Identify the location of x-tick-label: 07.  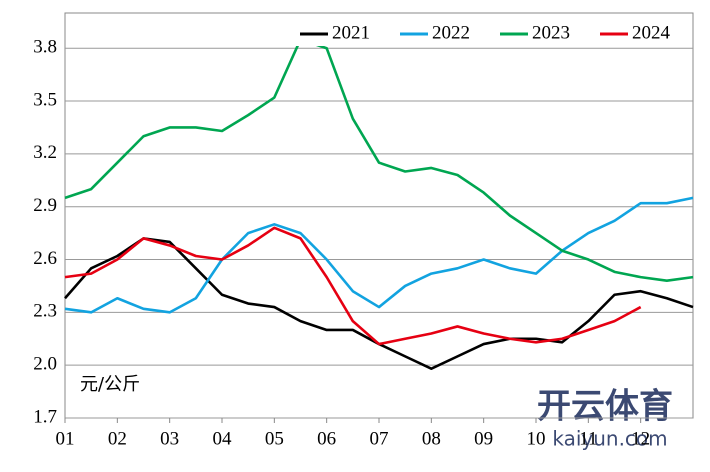
(379, 438).